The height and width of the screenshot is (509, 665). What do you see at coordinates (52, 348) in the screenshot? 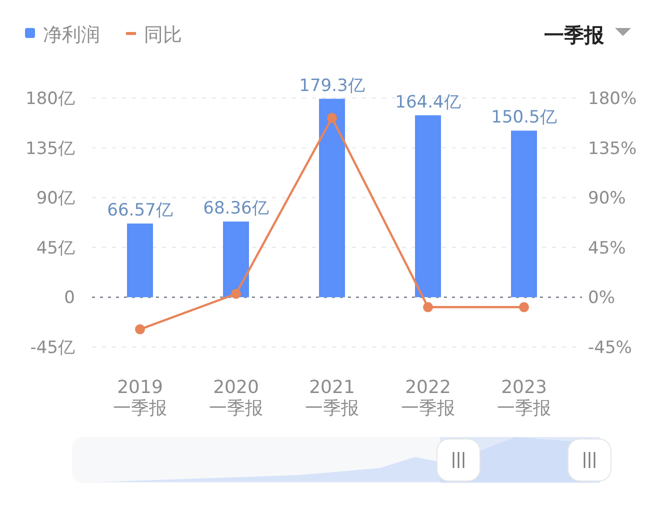
I see `y-tick-label: -45亿` at bounding box center [52, 348].